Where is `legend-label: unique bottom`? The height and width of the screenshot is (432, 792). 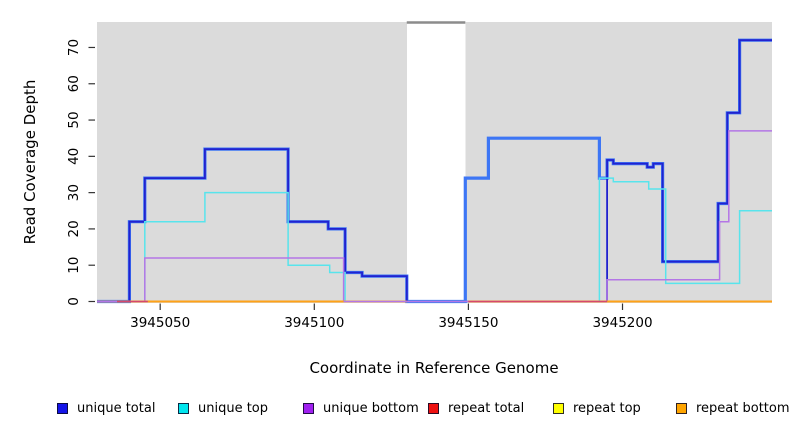 legend-label: unique bottom is located at coordinates (371, 408).